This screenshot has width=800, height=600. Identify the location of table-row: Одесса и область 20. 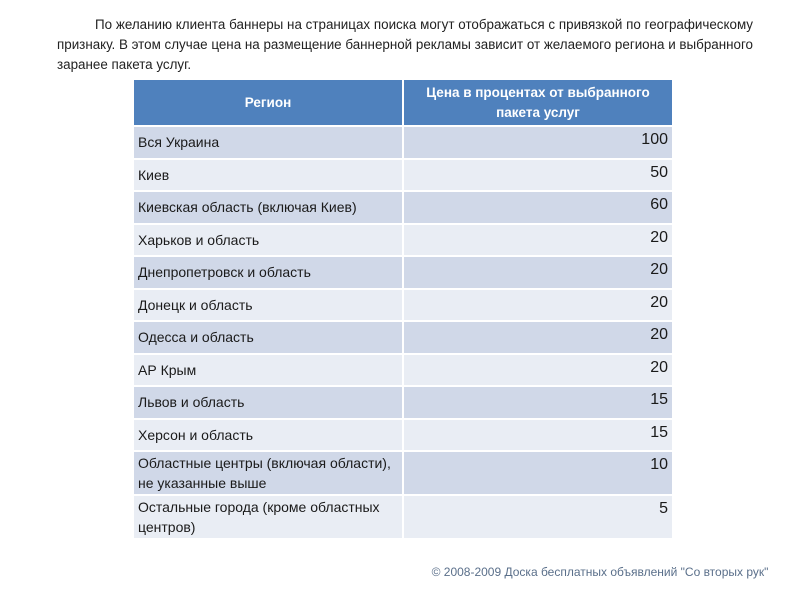
(403, 338).